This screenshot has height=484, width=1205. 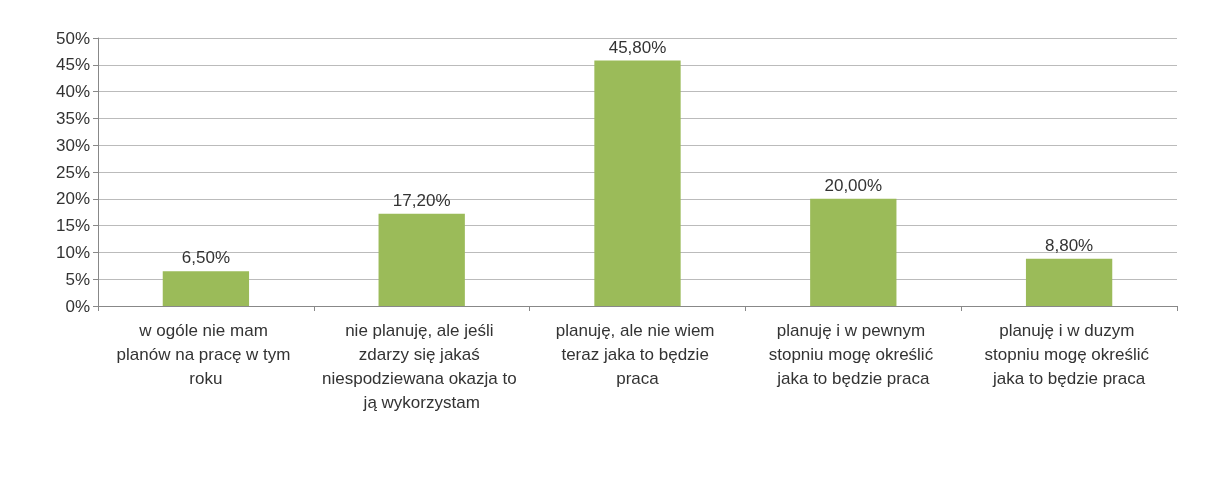 I want to click on x-tick-label: w ogóle nie mam planów na pracę w tym roku, so click(x=206, y=354).